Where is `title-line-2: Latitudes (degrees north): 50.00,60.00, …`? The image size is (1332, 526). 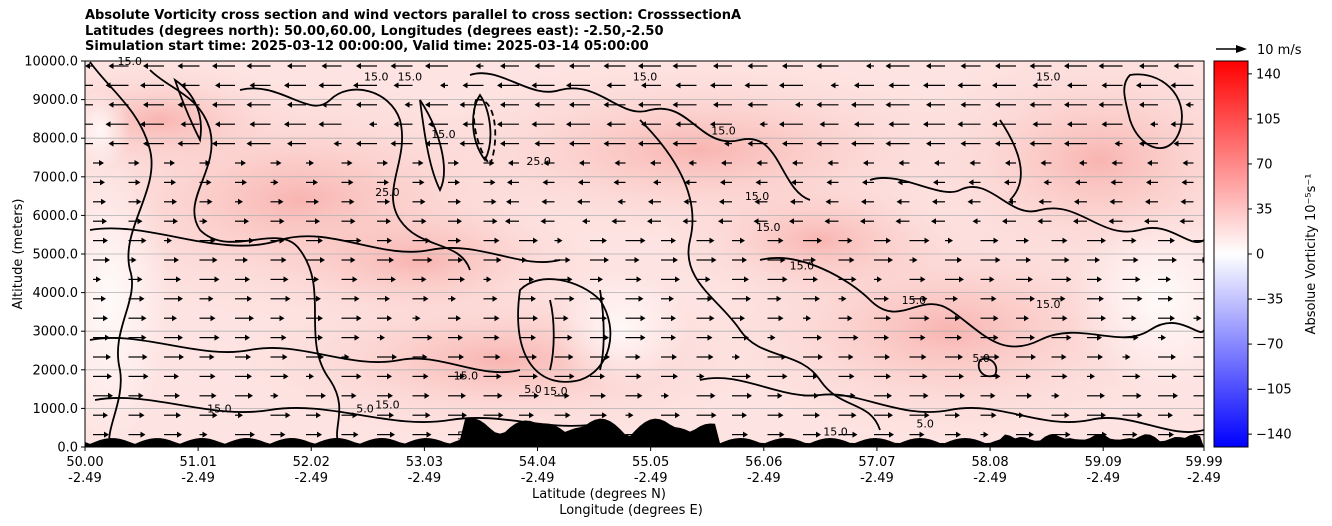
title-line-2: Latitudes (degrees north): 50.00,60.00, … is located at coordinates (374, 31).